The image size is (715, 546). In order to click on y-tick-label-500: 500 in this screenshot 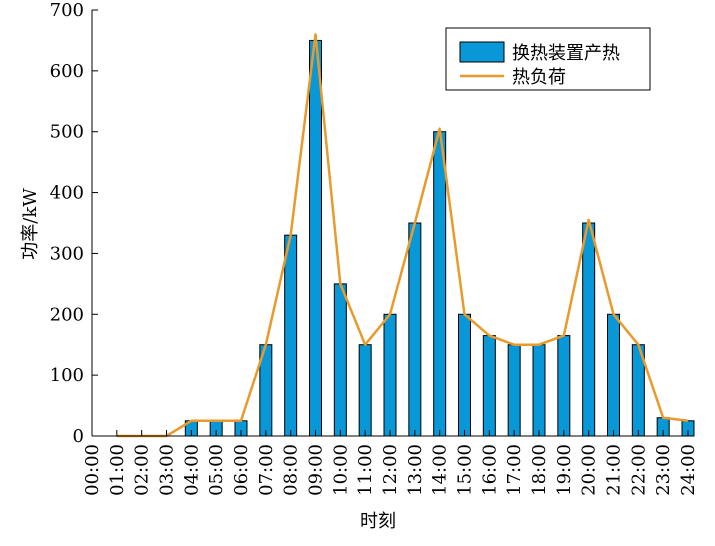, I will do `click(67, 132)`.